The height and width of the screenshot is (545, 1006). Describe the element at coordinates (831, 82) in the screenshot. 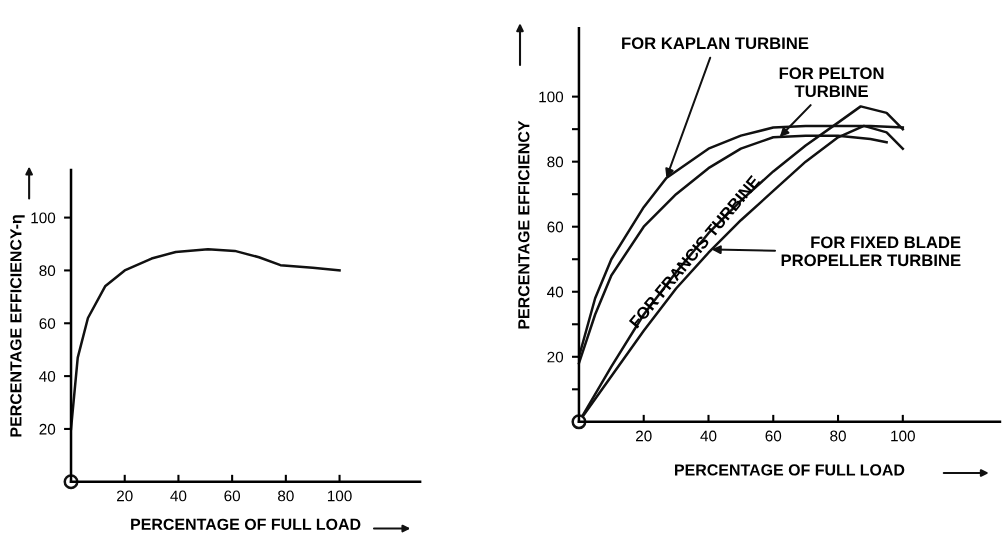

I see `text: FOR PELTON TURBINE` at that location.